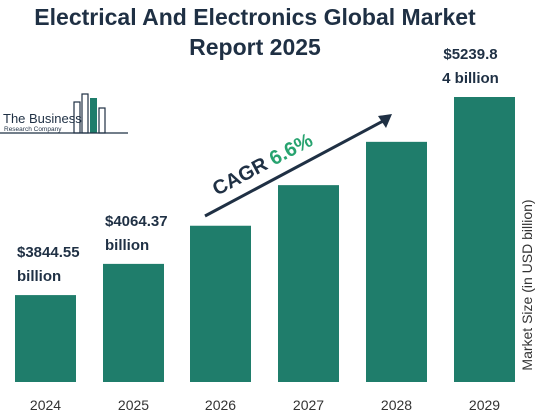 This screenshot has height=417, width=550. I want to click on x-tick-2027: 2027, so click(308, 405).